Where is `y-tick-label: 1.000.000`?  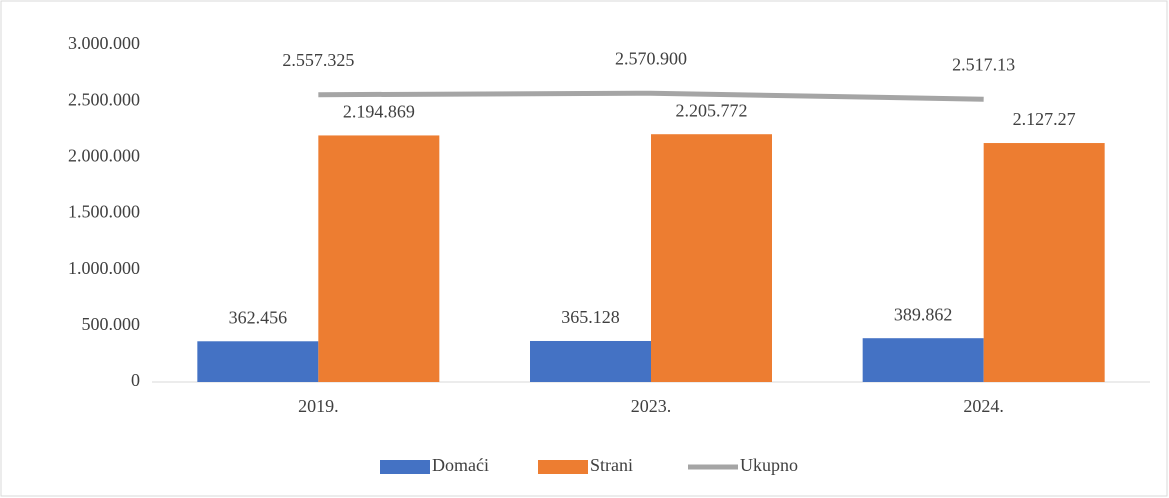 y-tick-label: 1.000.000 is located at coordinates (104, 268).